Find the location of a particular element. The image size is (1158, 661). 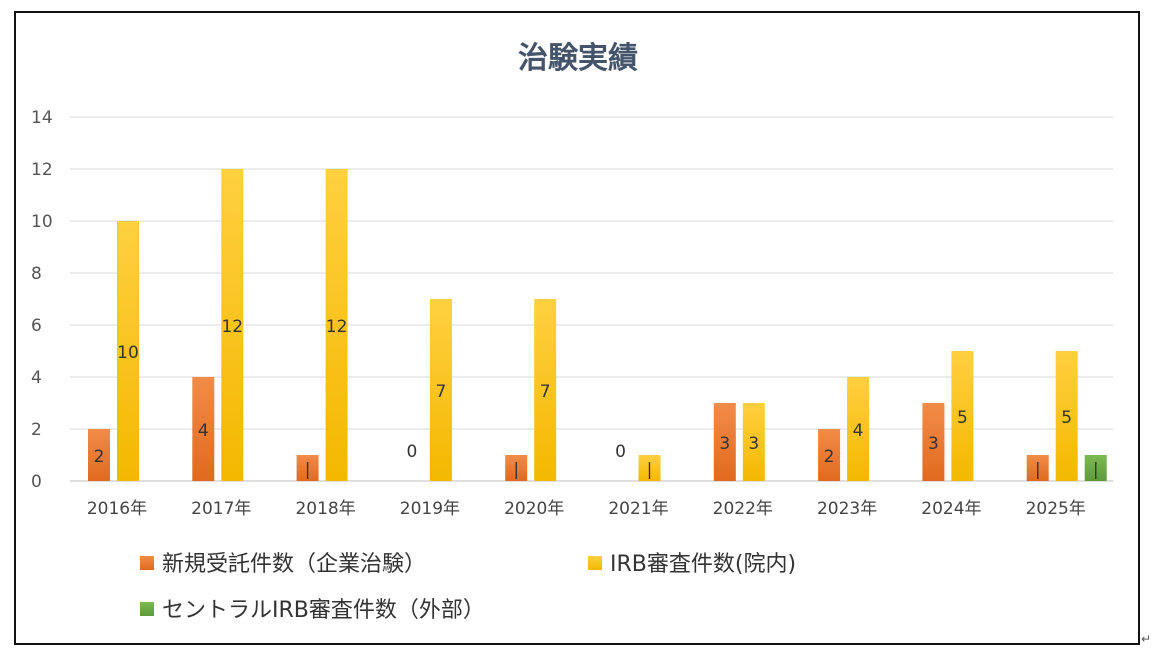

return-mark: ↵ is located at coordinates (1146, 639).